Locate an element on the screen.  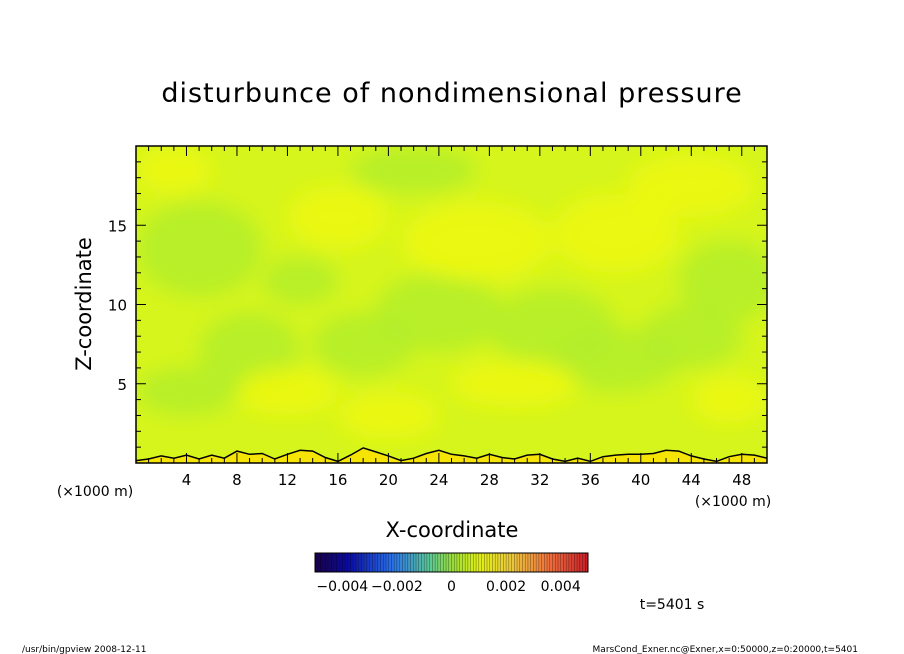
x-tick-label: 8 is located at coordinates (237, 480).